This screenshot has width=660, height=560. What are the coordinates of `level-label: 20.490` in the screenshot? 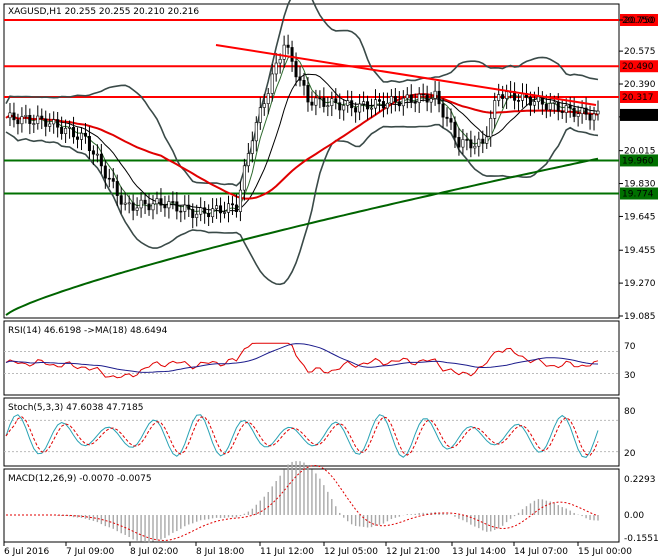 It's located at (638, 67).